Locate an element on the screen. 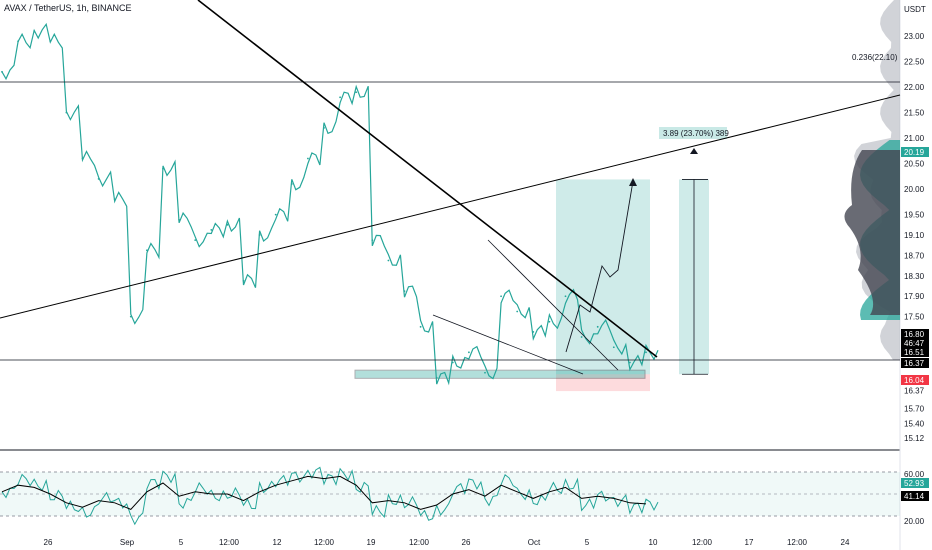  price-tick-label: 15.40 is located at coordinates (914, 424).